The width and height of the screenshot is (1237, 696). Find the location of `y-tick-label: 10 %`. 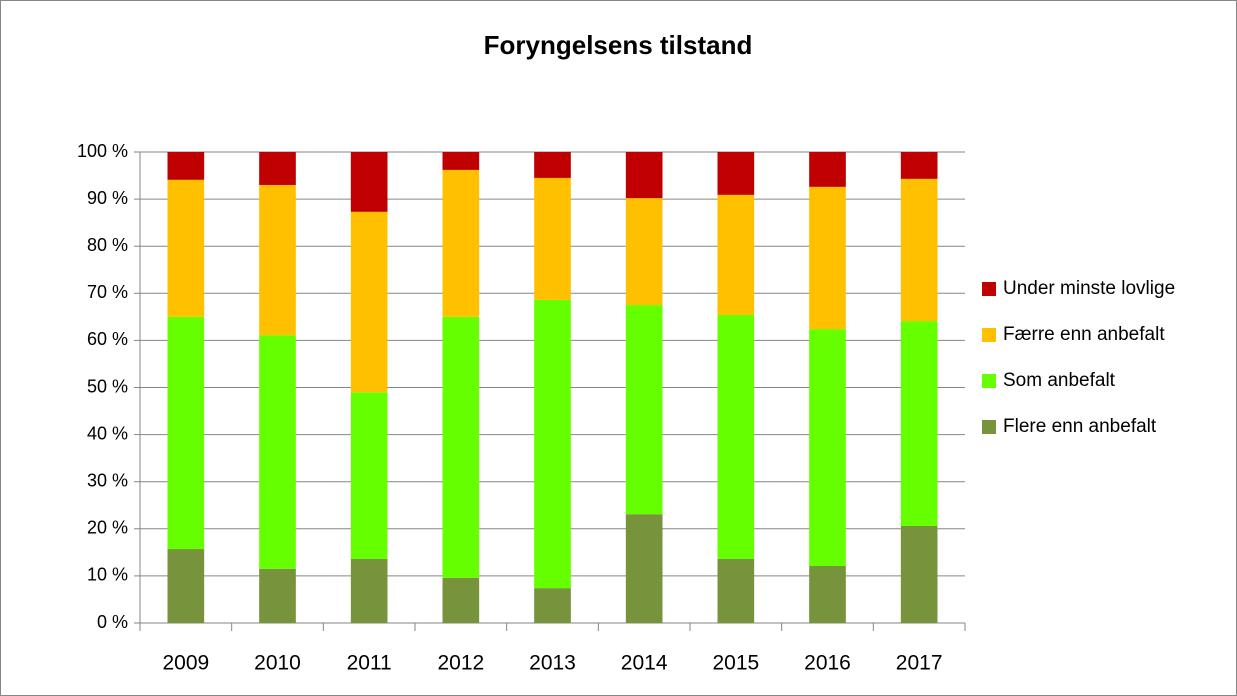

y-tick-label: 10 % is located at coordinates (107, 575).